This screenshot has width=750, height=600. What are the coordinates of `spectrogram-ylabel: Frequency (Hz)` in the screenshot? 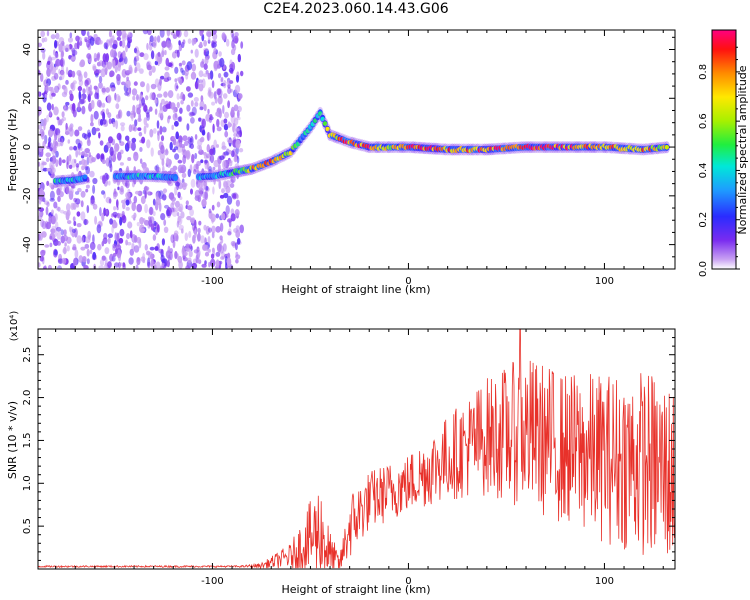 It's located at (12, 150).